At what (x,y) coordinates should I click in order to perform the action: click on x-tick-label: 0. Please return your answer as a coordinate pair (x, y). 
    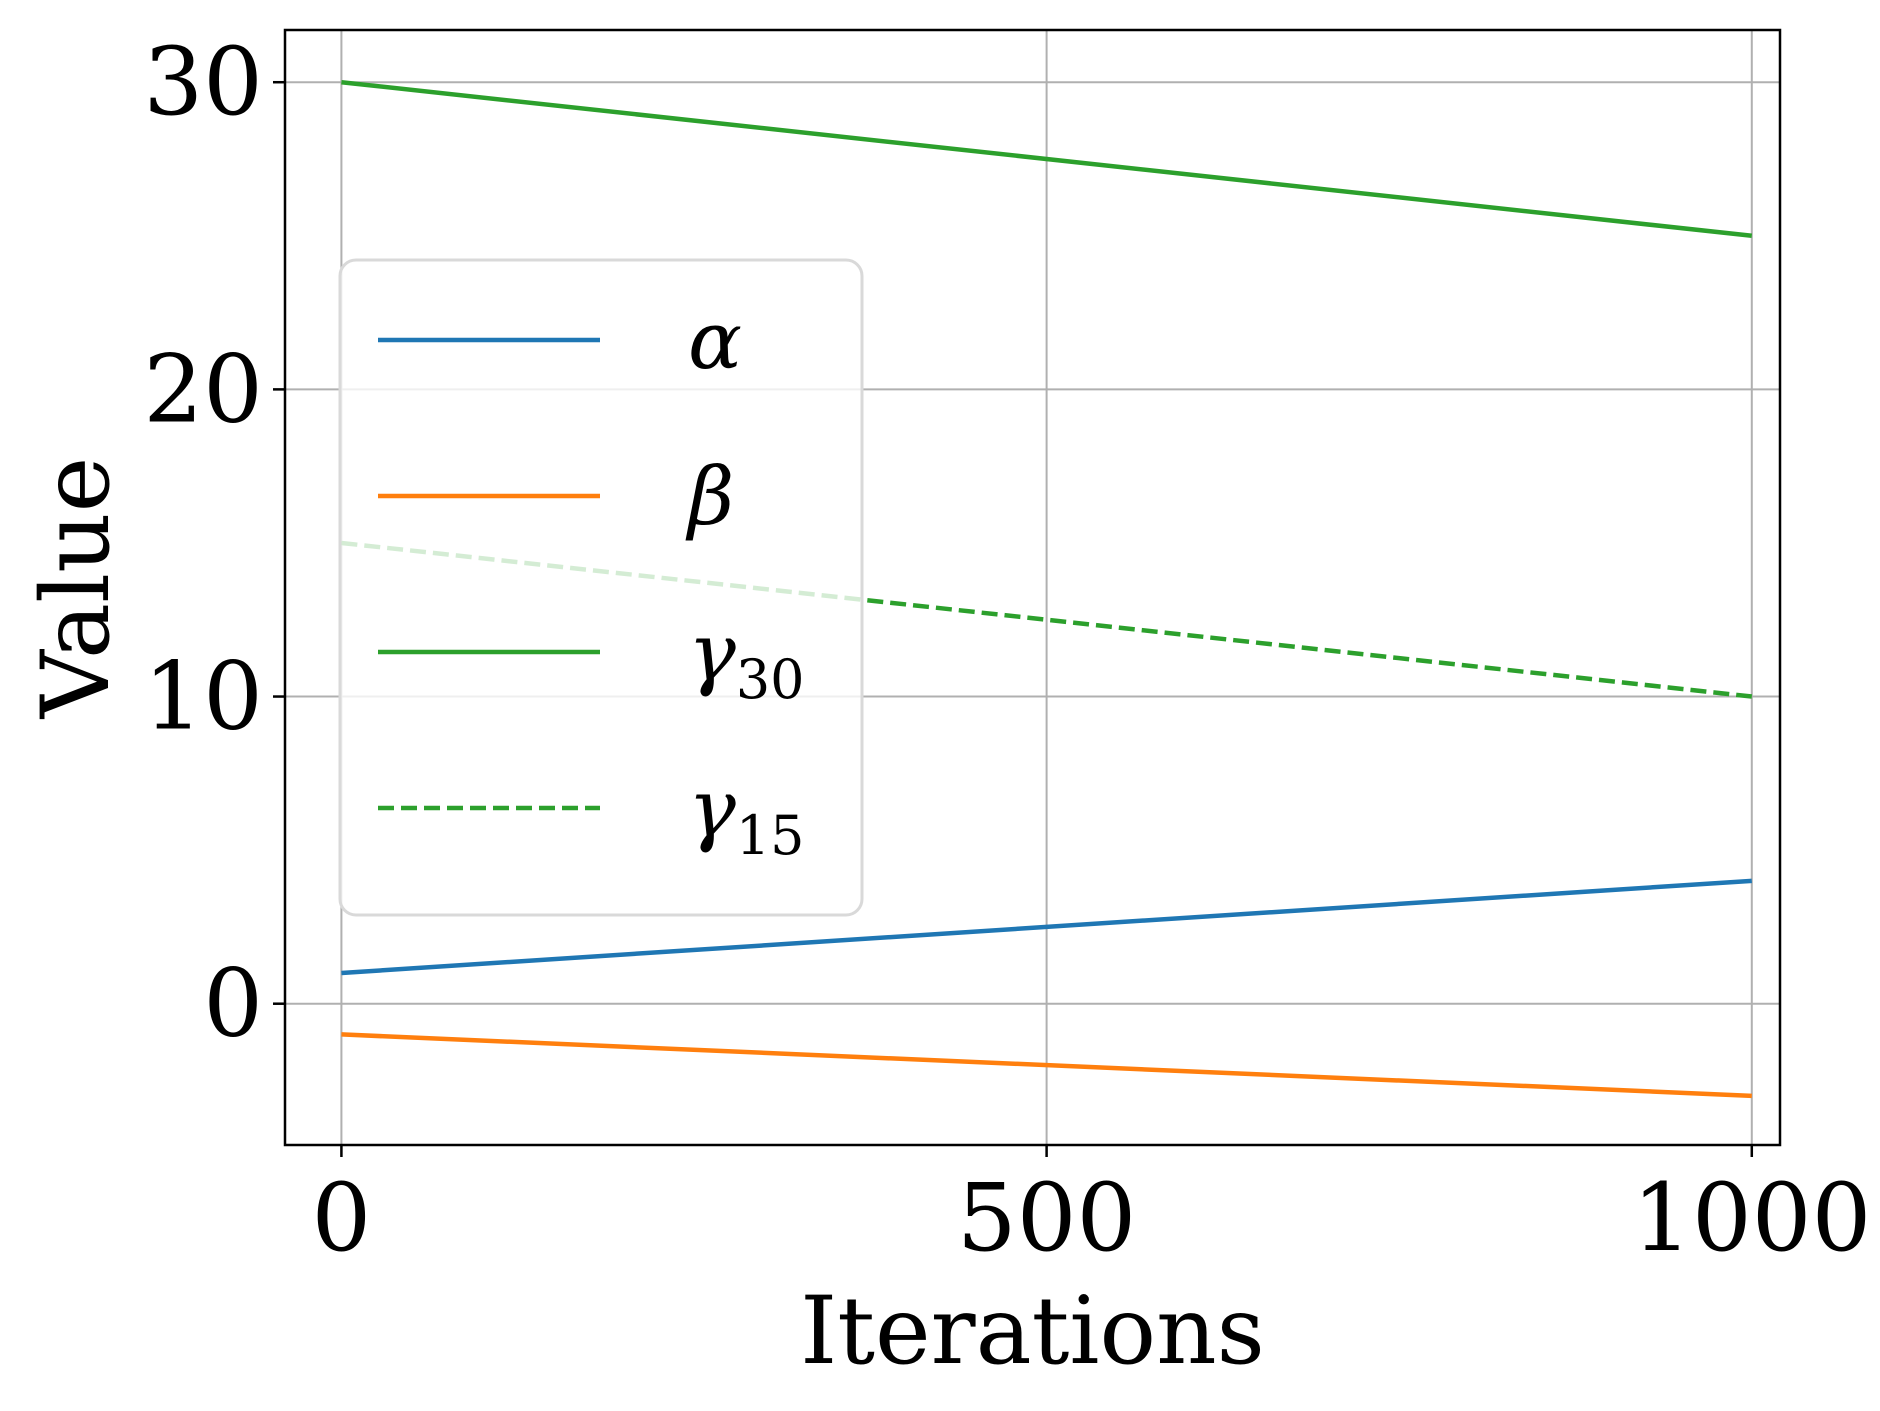
    Looking at the image, I should click on (342, 1218).